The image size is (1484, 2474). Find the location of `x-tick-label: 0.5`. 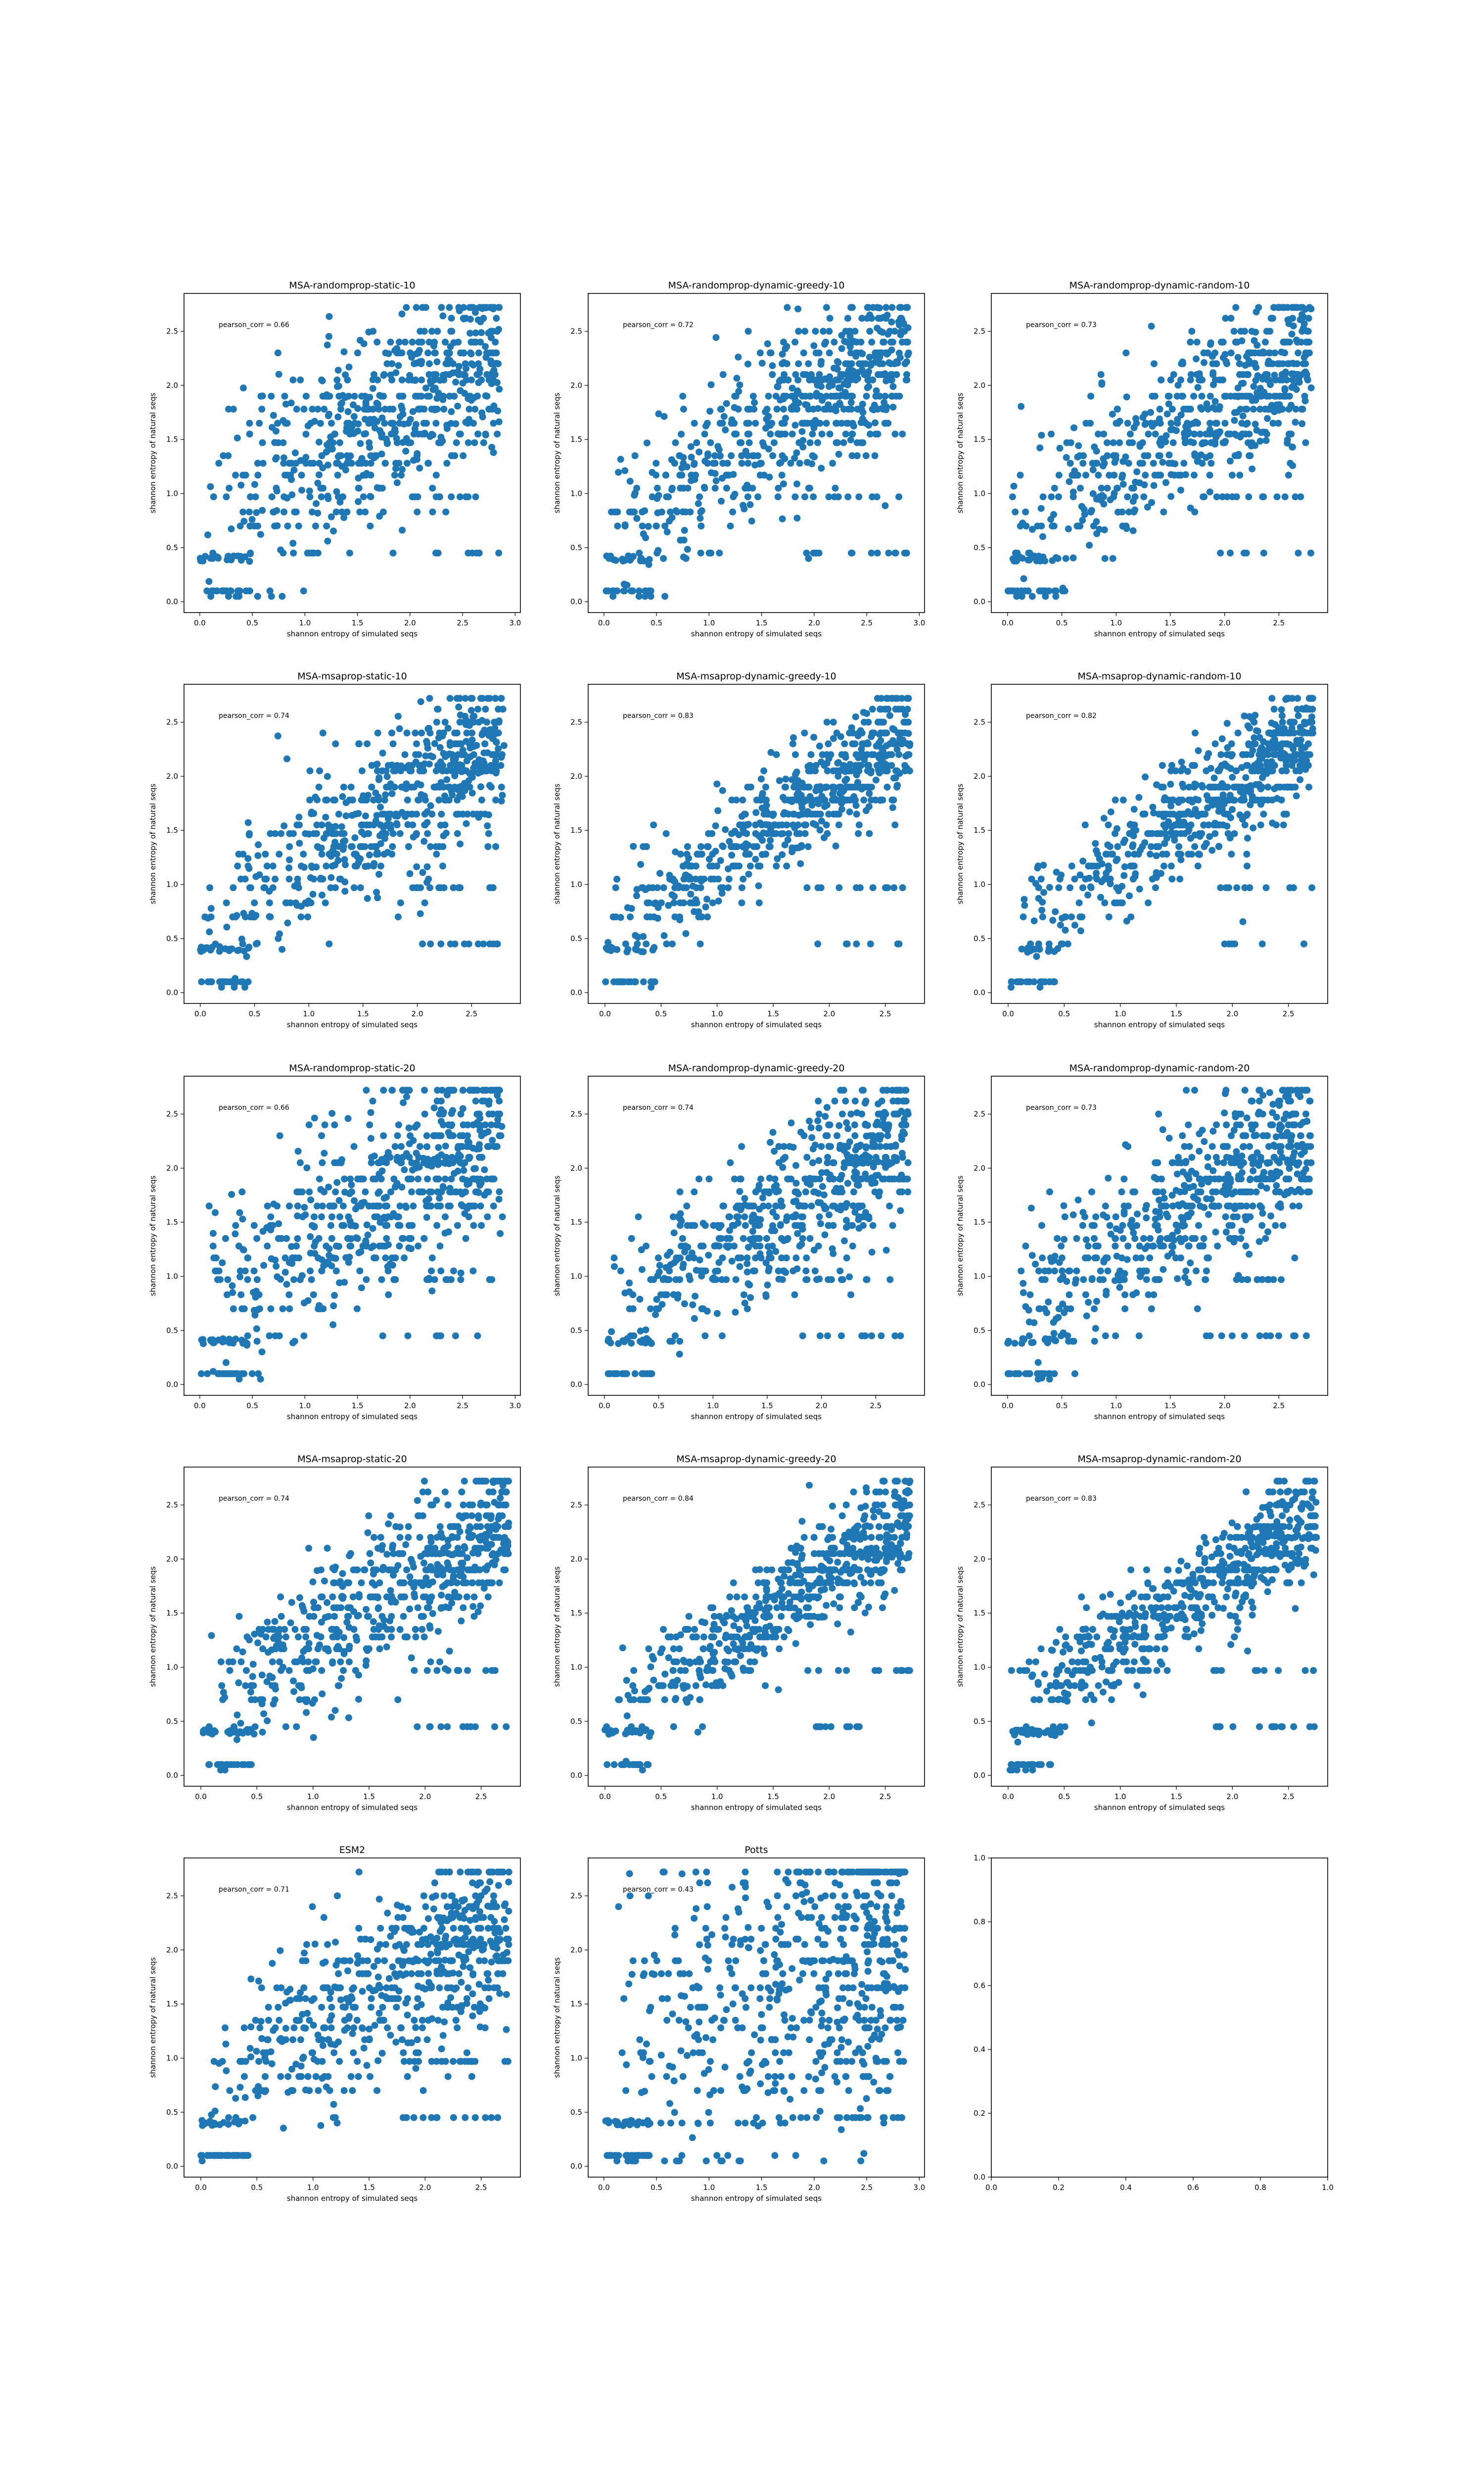

x-tick-label: 0.5 is located at coordinates (255, 1014).